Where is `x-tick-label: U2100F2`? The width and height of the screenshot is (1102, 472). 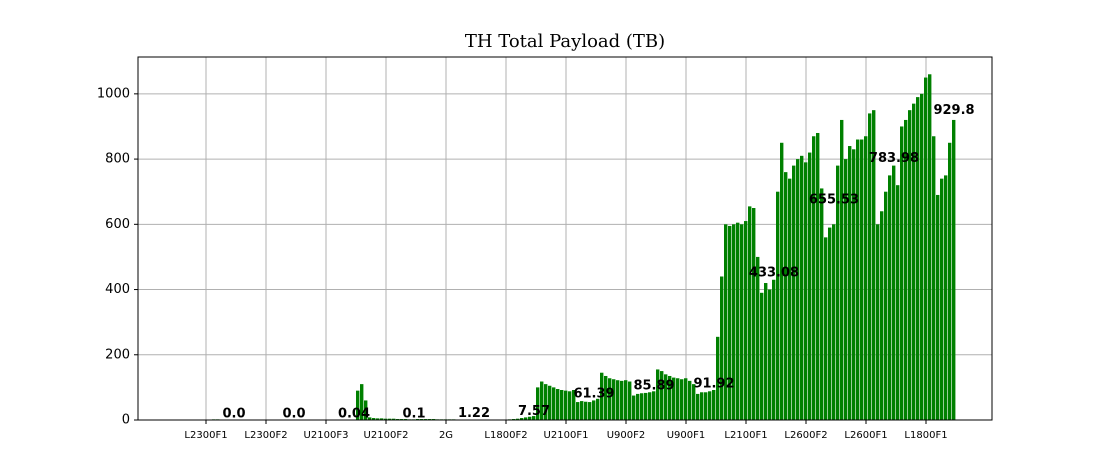 x-tick-label: U2100F2 is located at coordinates (386, 435).